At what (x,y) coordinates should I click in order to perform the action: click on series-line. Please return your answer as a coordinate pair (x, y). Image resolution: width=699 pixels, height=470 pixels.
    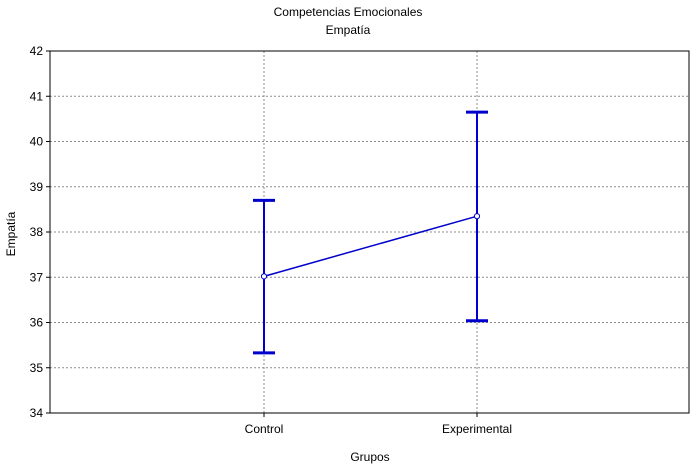
    Looking at the image, I should click on (370, 246).